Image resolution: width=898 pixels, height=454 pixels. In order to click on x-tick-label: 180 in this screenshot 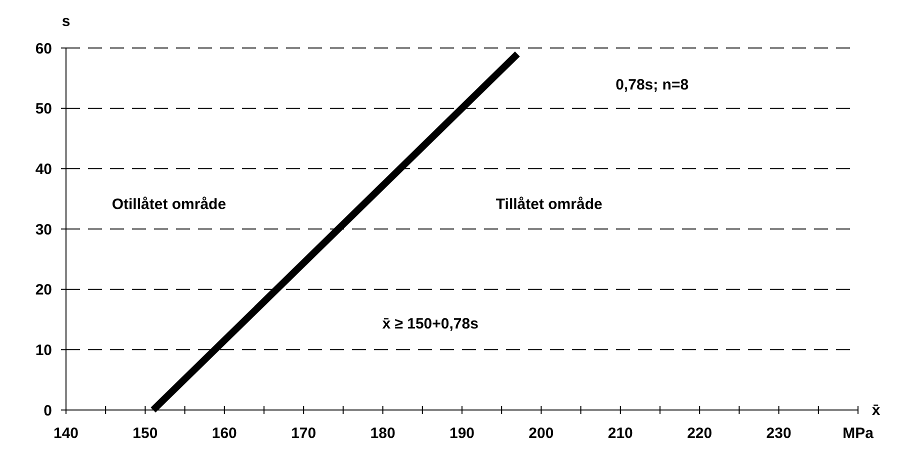, I will do `click(383, 433)`.